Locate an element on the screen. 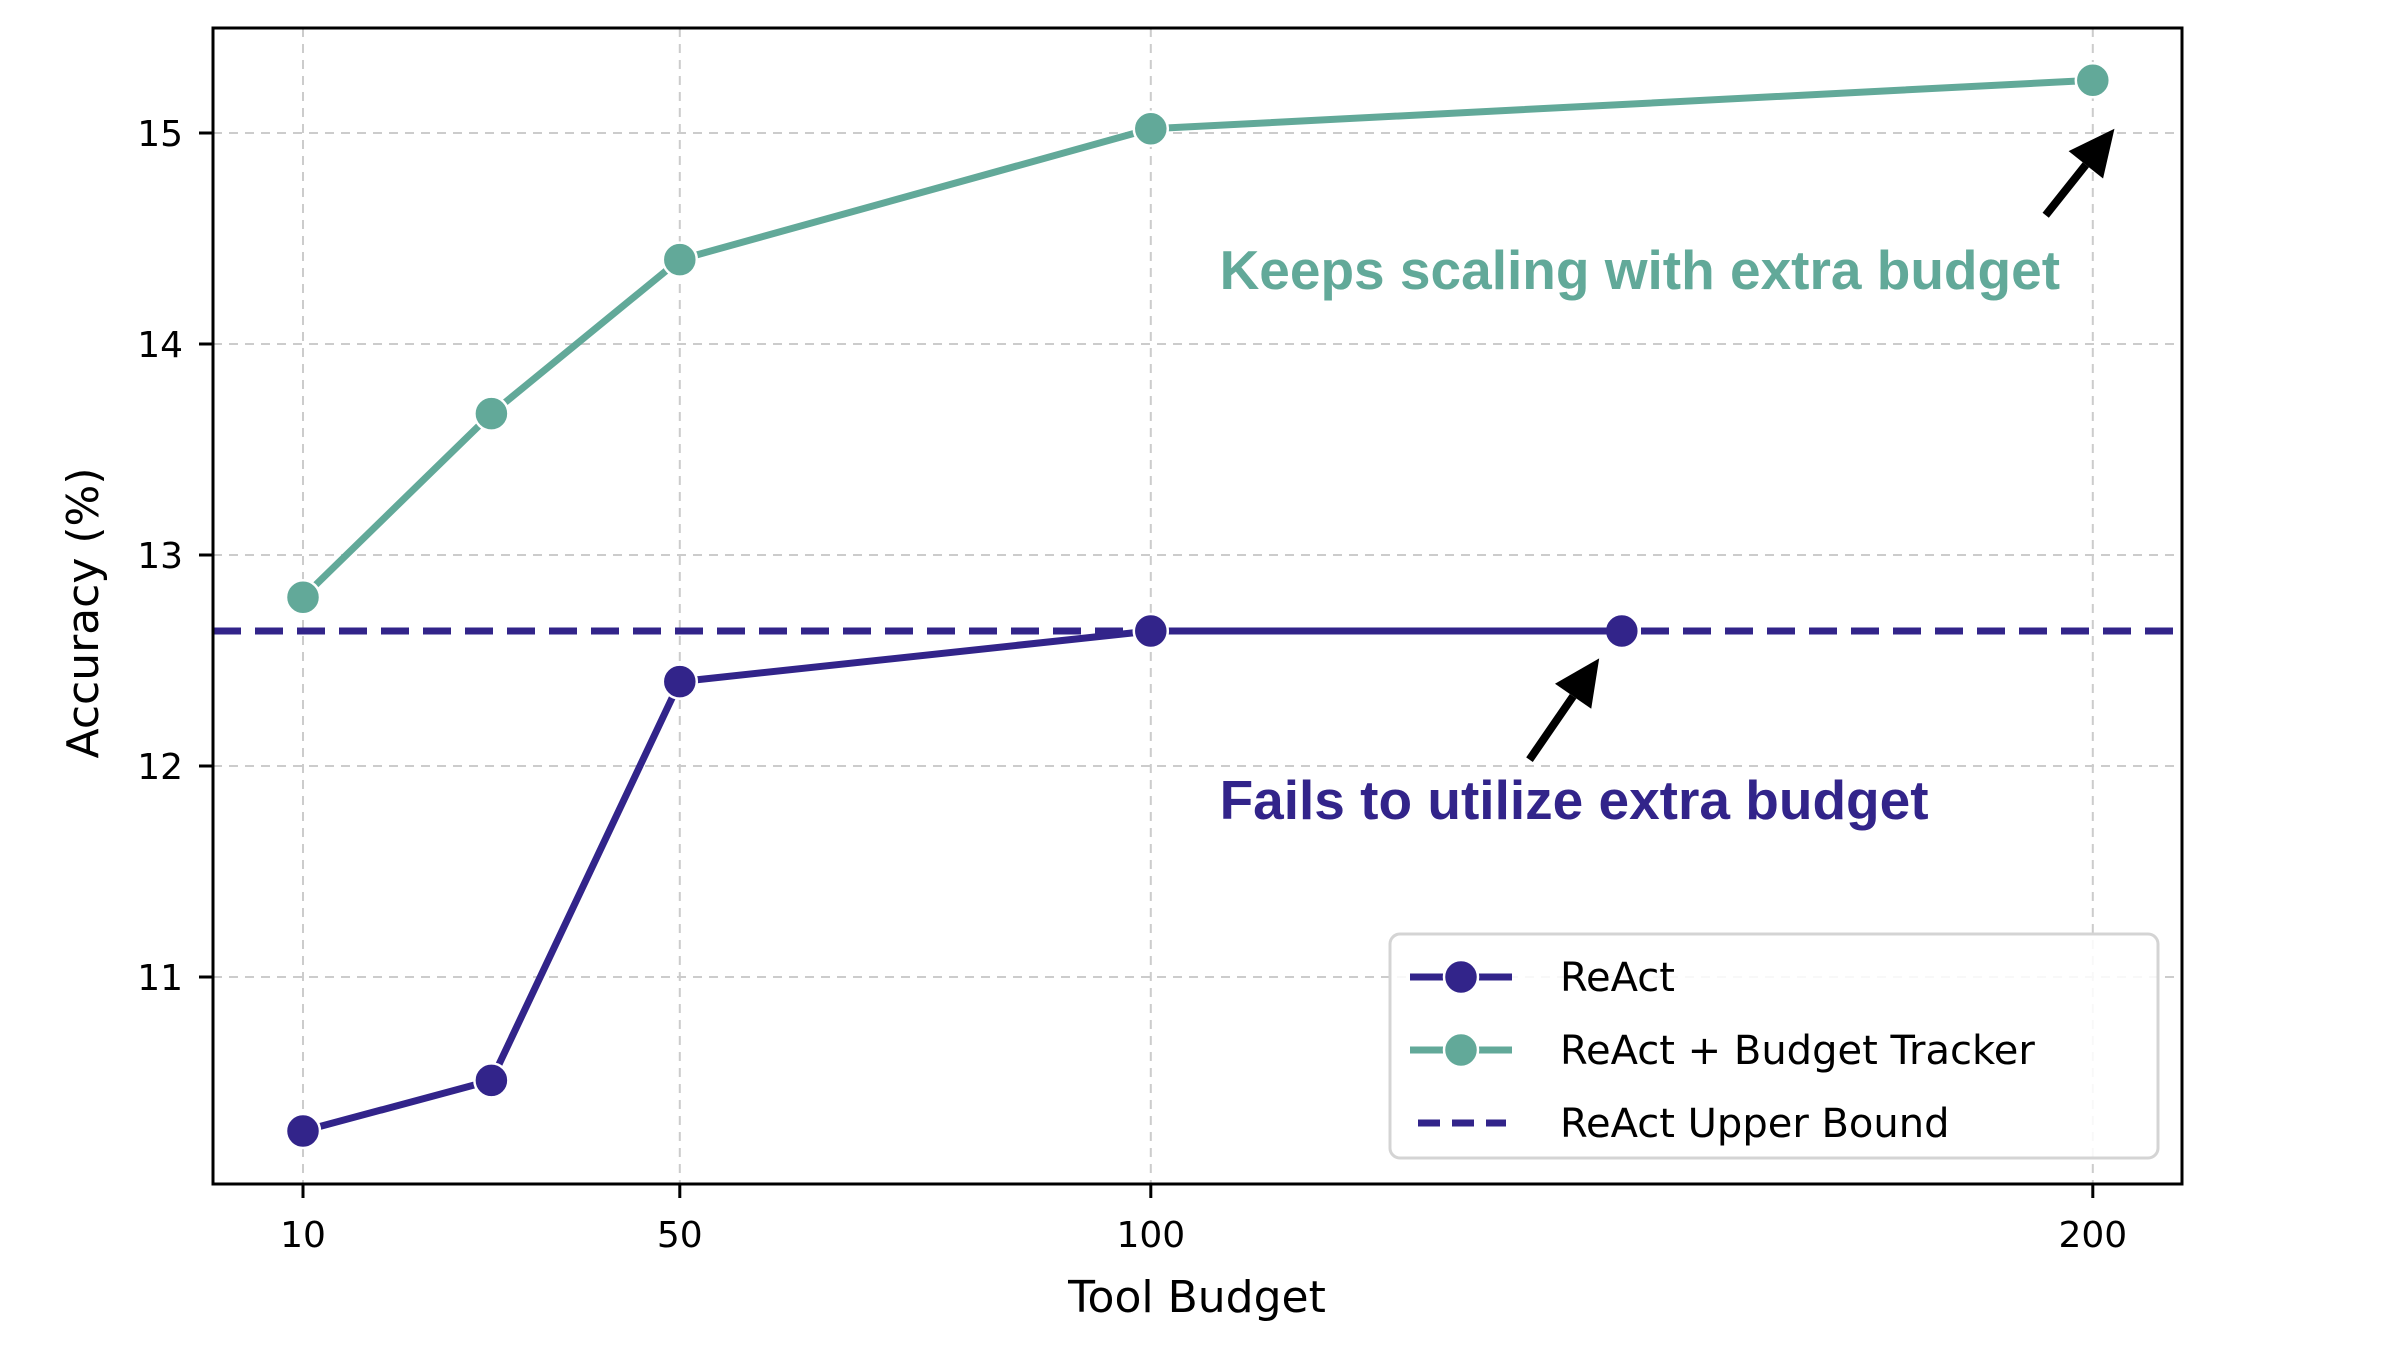  y-tick-label: 14 is located at coordinates (160, 345).